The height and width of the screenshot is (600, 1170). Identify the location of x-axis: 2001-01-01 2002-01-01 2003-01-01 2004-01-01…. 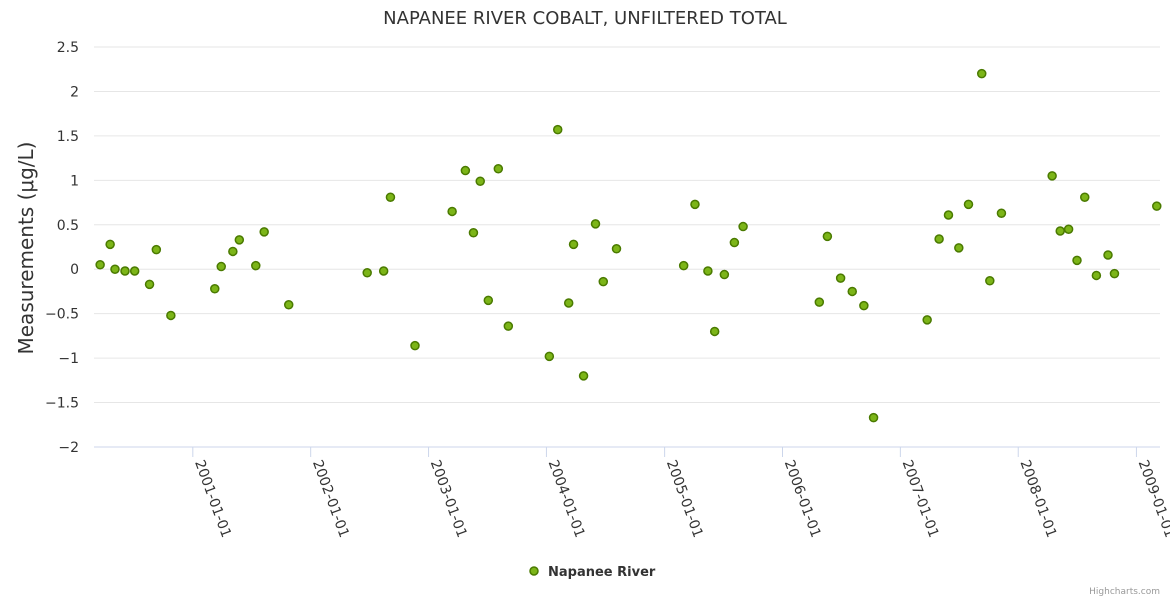
(680, 493).